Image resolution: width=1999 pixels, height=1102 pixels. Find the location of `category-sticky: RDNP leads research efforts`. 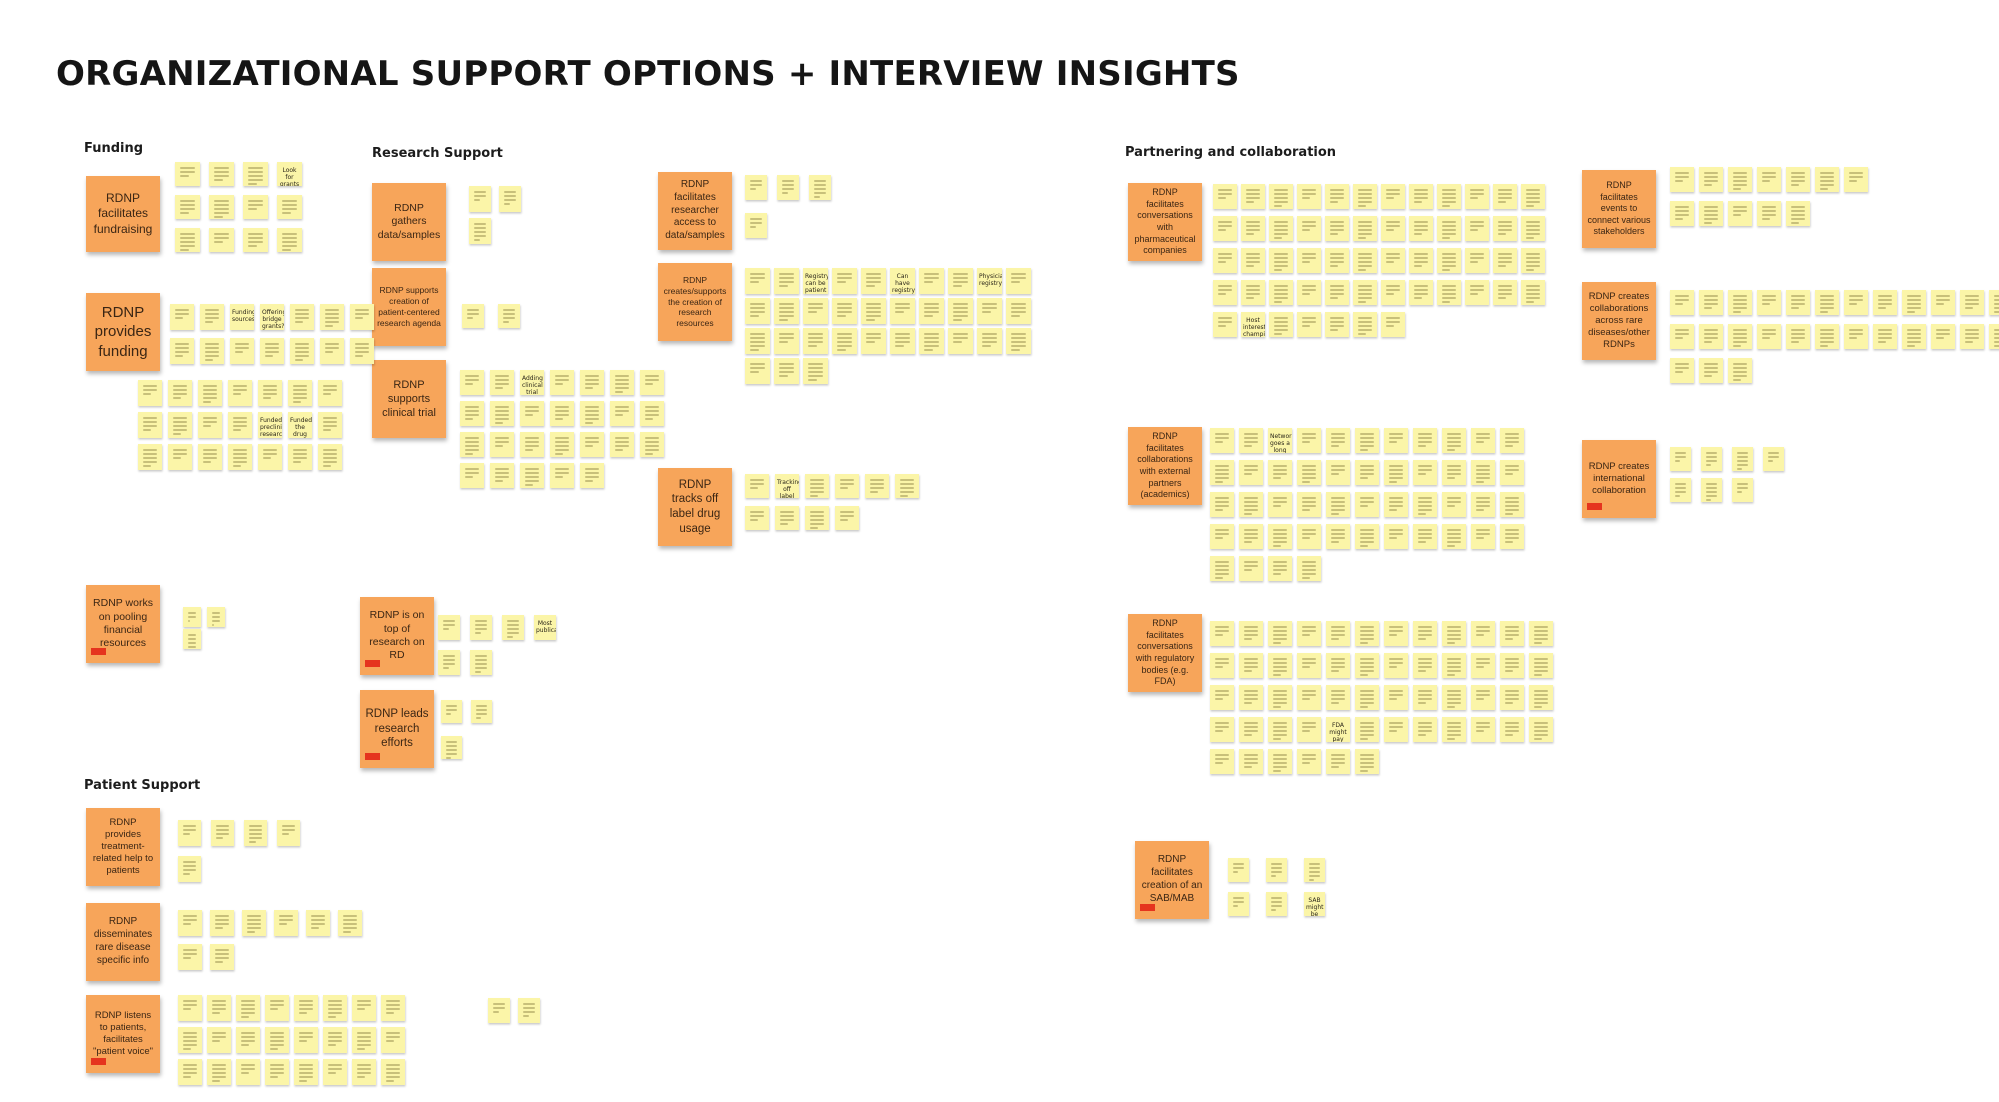

category-sticky: RDNP leads research efforts is located at coordinates (397, 729).